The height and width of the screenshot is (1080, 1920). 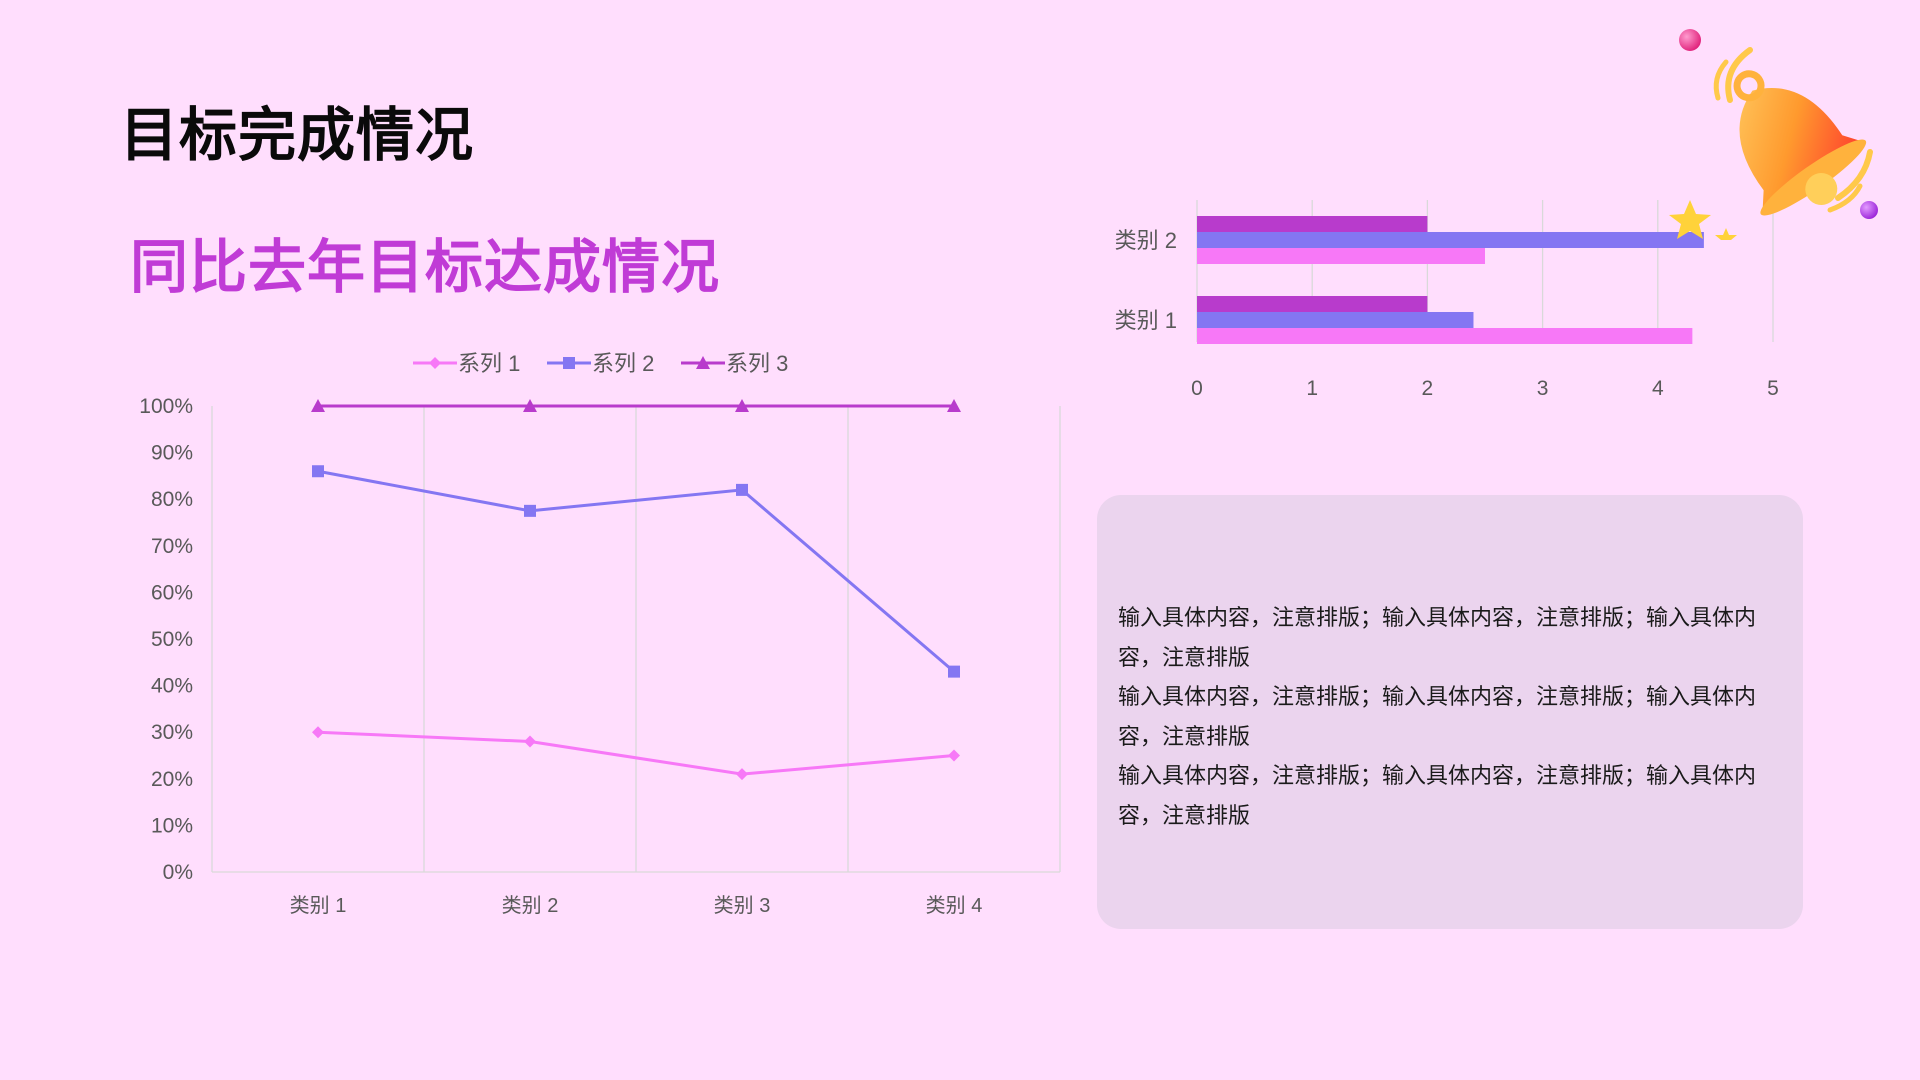 What do you see at coordinates (623, 363) in the screenshot?
I see `legend-label: 系列 2` at bounding box center [623, 363].